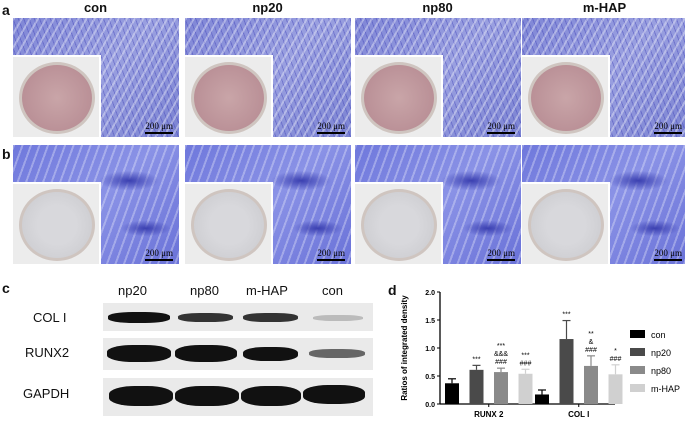  I want to click on row-label: COL I, so click(50, 317).